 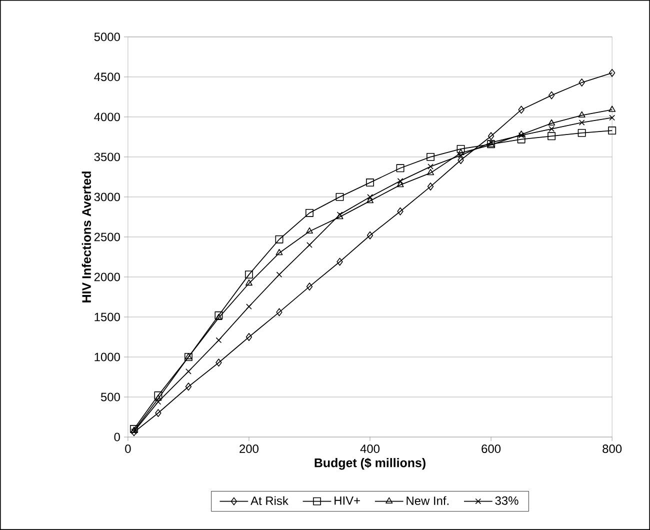 What do you see at coordinates (370, 464) in the screenshot?
I see `x-axis-title: Budget ($ millions)` at bounding box center [370, 464].